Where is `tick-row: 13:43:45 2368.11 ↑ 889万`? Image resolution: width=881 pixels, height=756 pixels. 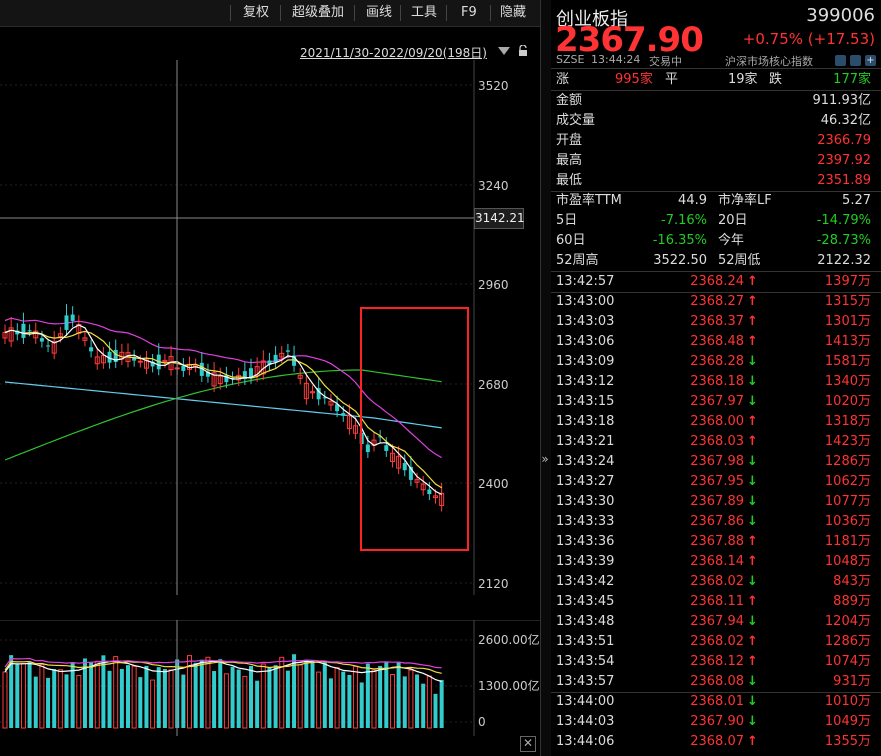
tick-row: 13:43:45 2368.11 ↑ 889万 is located at coordinates (714, 602).